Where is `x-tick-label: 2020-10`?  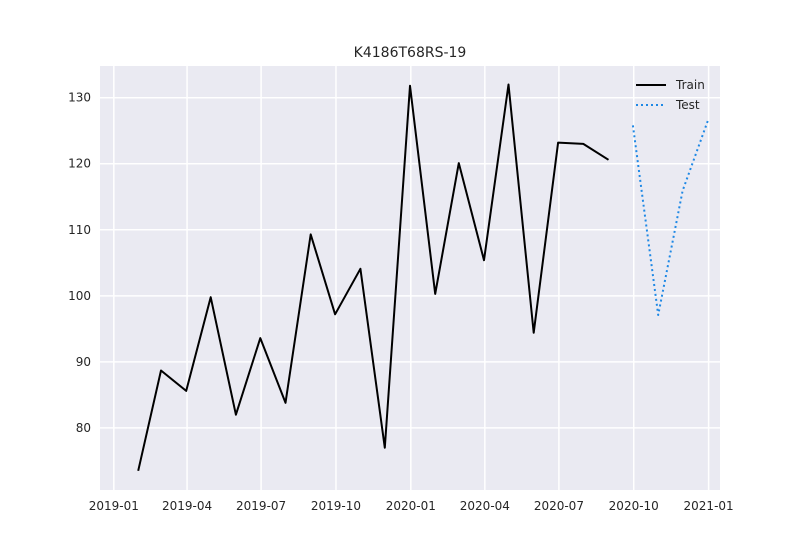
x-tick-label: 2020-10 is located at coordinates (634, 506).